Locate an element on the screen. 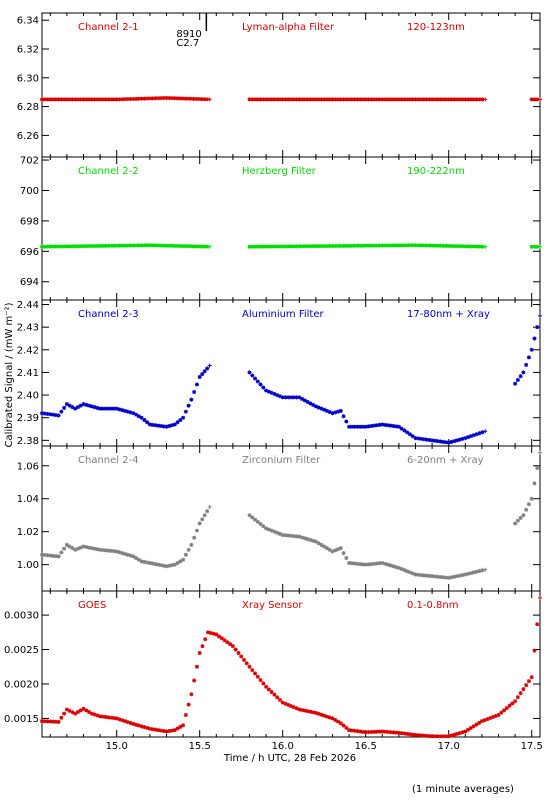 The width and height of the screenshot is (550, 800). x-tick-label: 15.5 is located at coordinates (200, 746).